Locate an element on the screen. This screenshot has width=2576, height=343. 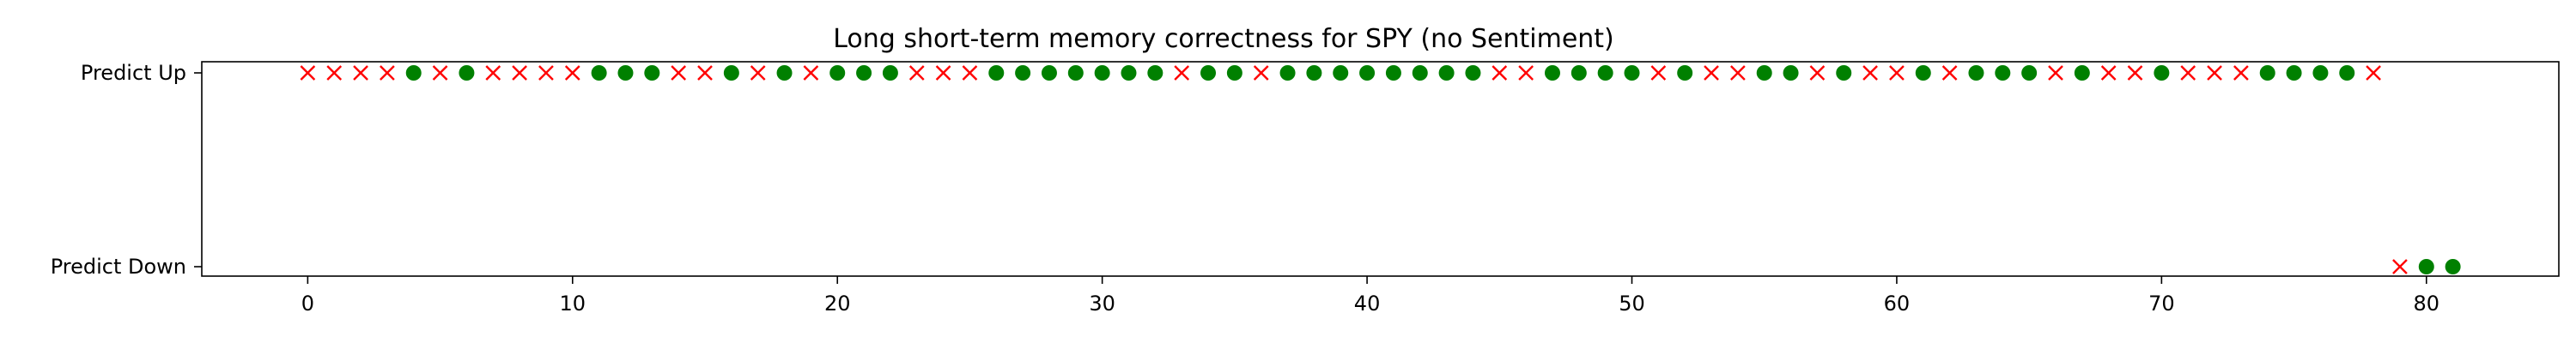
y-tick-label-up: Predict Up is located at coordinates (133, 73).